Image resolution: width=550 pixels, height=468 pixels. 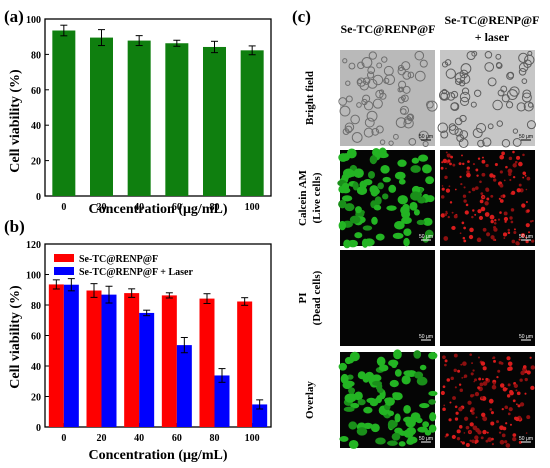 What do you see at coordinates (36, 398) in the screenshot?
I see `chart-b-ytick-label-1: 20` at bounding box center [36, 398].